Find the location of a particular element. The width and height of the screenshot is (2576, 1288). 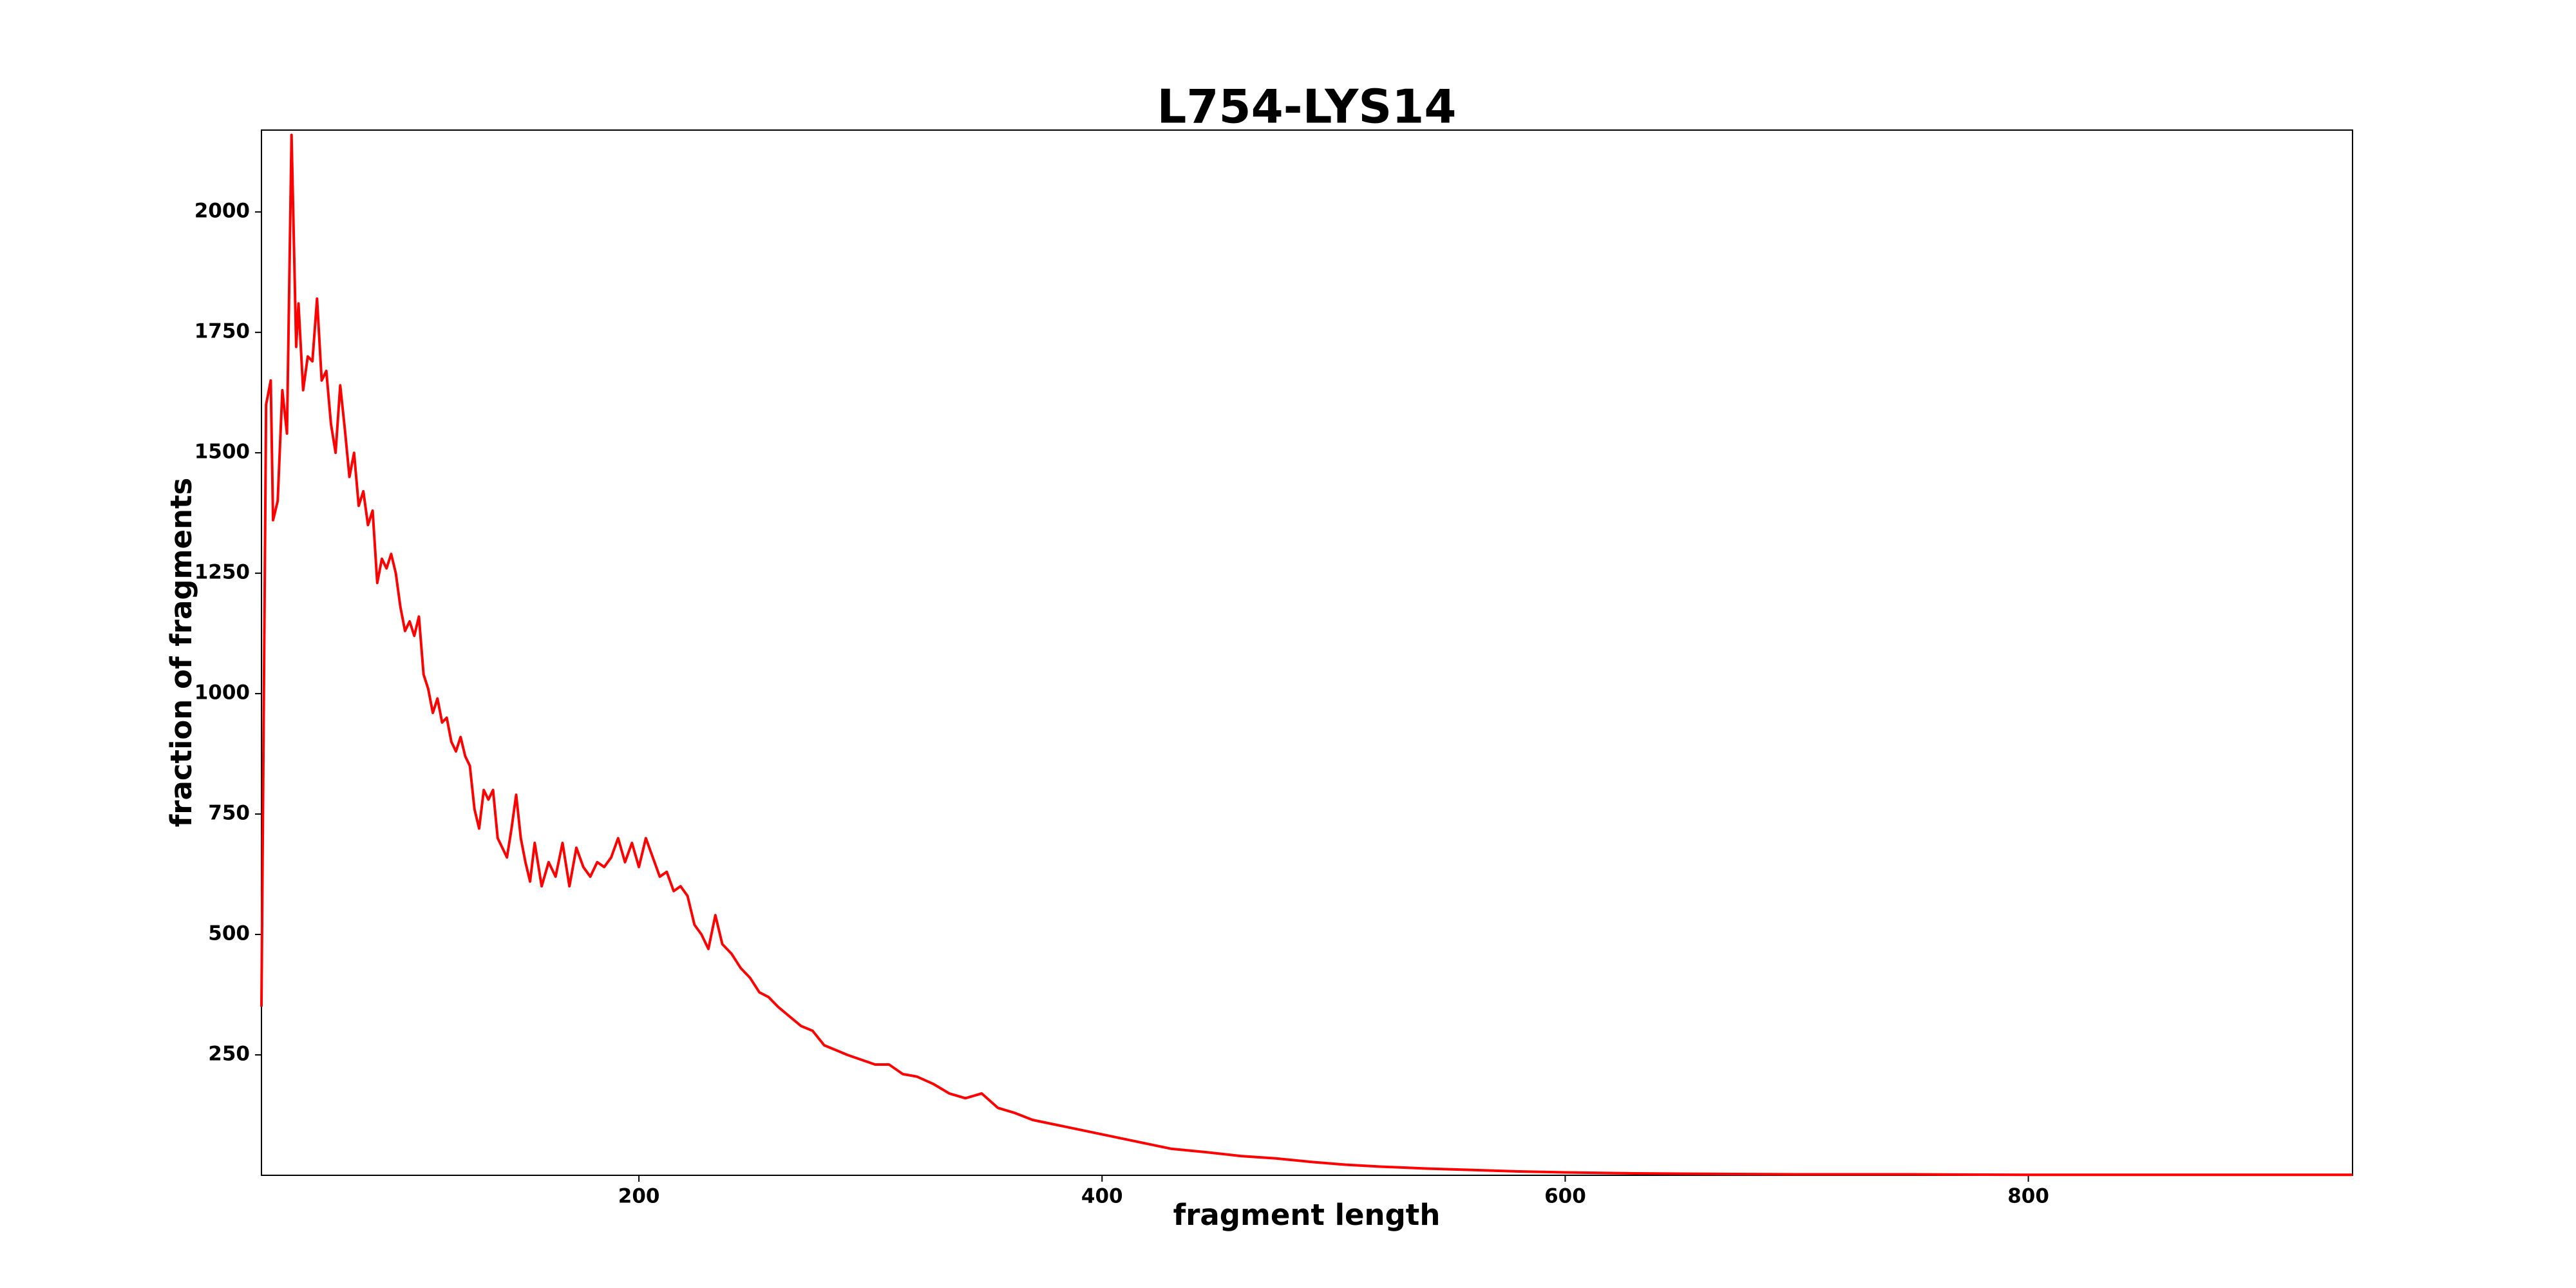

y-tick-label: 1250 is located at coordinates (222, 572).